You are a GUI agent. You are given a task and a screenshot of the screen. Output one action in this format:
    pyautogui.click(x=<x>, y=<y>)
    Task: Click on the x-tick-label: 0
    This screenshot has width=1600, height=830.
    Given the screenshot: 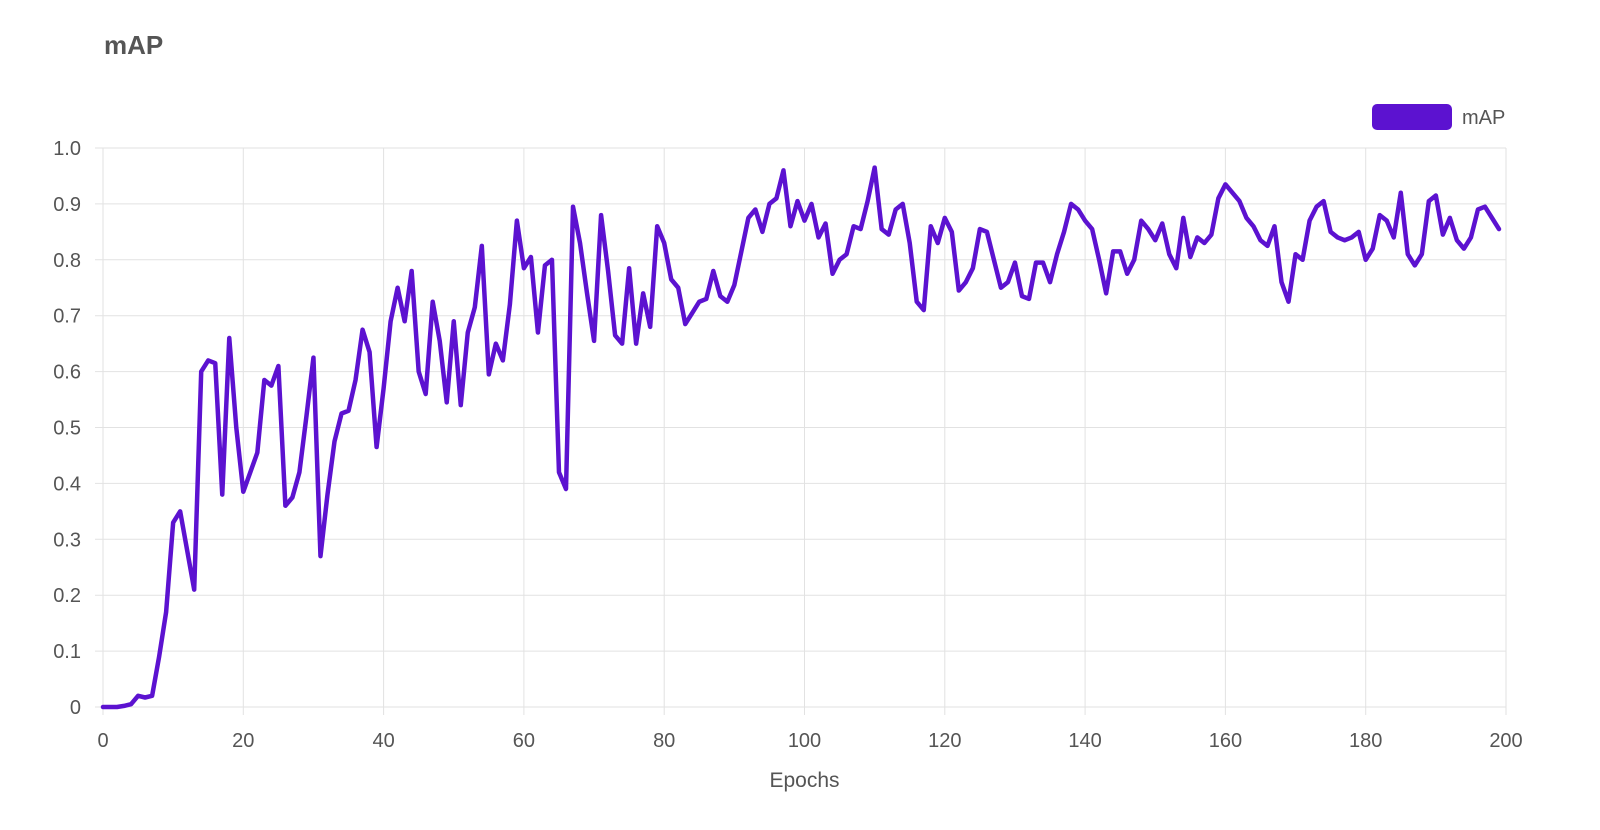 What is the action you would take?
    pyautogui.click(x=102, y=741)
    